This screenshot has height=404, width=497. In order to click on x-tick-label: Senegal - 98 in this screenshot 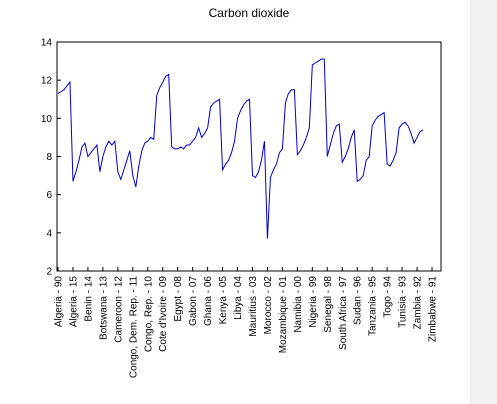, I will do `click(328, 304)`.